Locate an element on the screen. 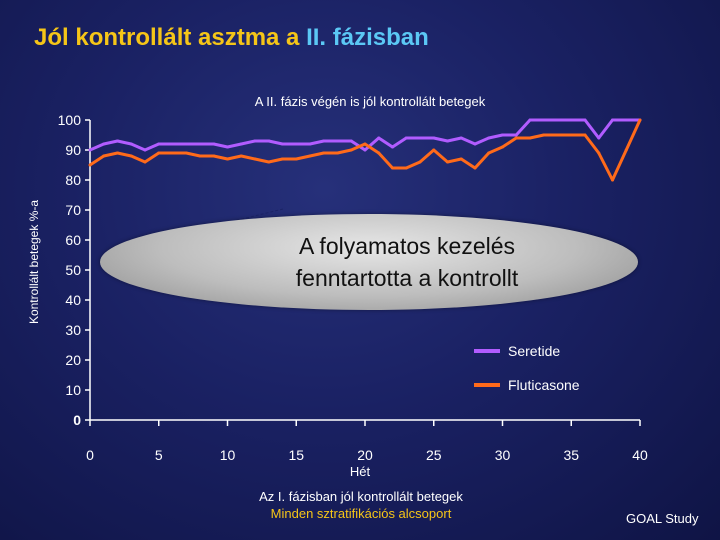 Image resolution: width=720 pixels, height=540 pixels. y-tick-label: 80 is located at coordinates (73, 180).